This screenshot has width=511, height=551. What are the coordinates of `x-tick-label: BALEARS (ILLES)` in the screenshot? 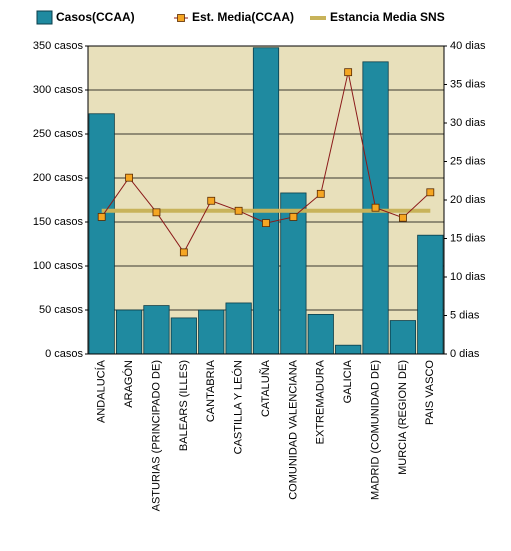 It's located at (184, 405).